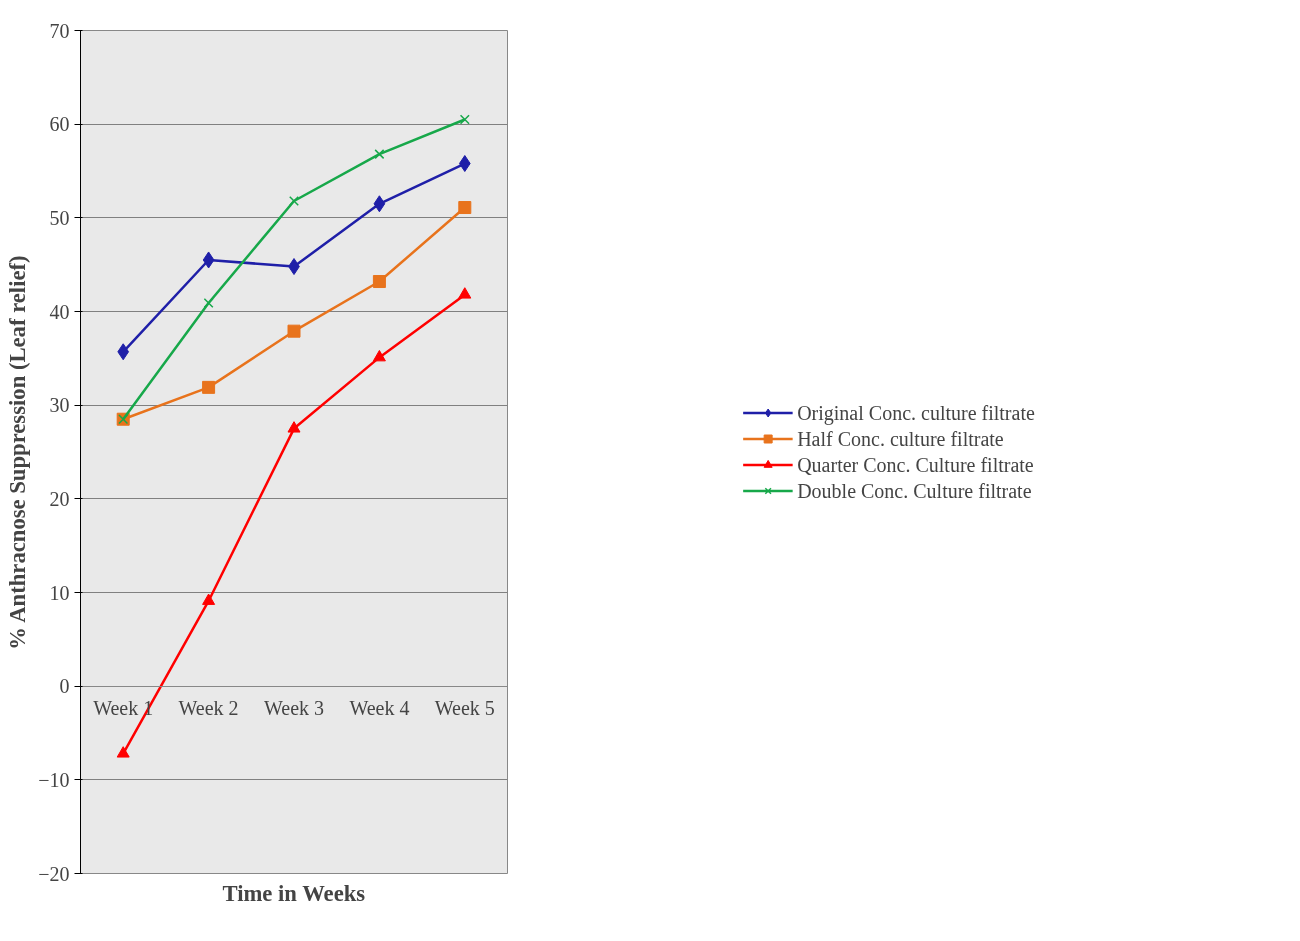  I want to click on y-tick-label: 60, so click(59, 124).